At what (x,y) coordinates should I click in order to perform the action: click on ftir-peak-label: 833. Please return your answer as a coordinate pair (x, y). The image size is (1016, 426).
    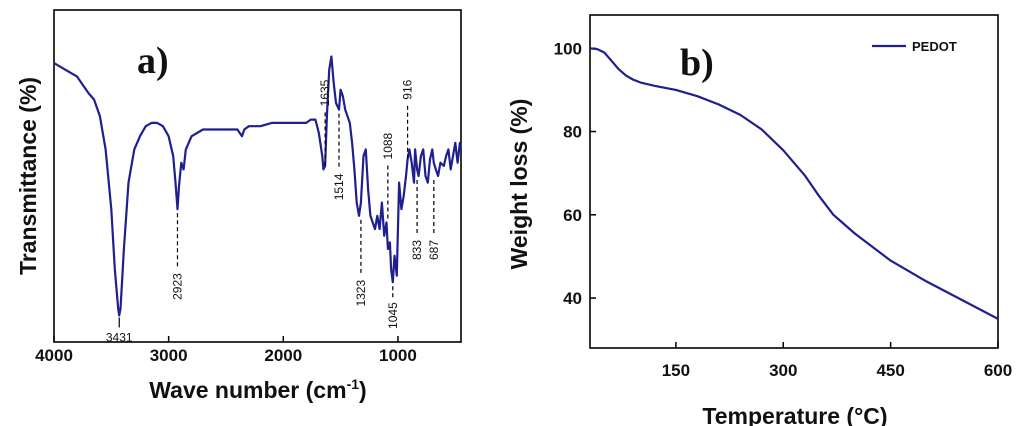
    Looking at the image, I should click on (417, 250).